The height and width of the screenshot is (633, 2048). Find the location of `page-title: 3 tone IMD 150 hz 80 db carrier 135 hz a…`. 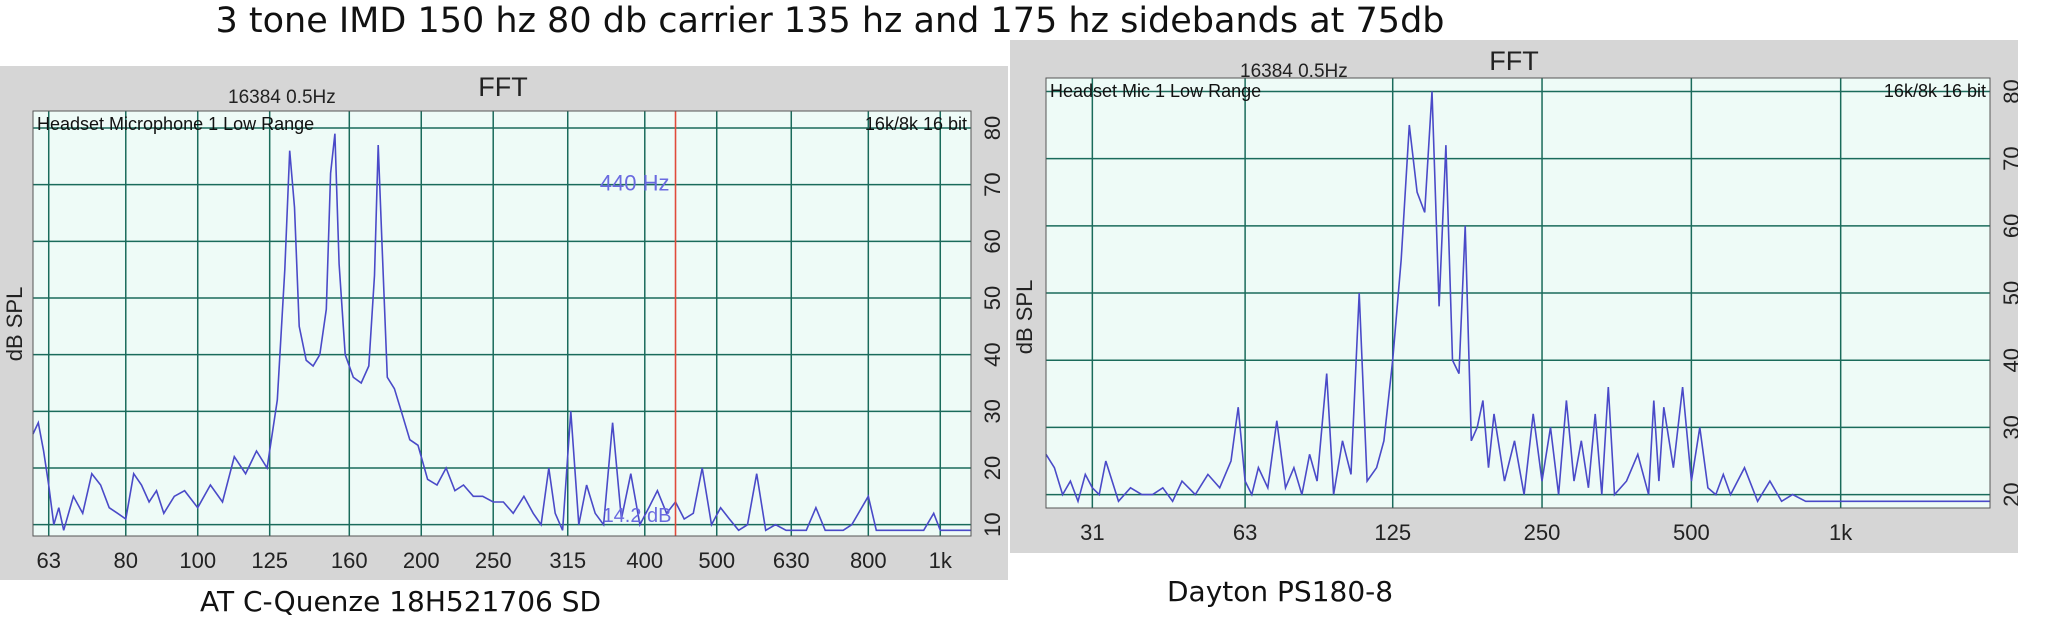

page-title: 3 tone IMD 150 hz 80 db carrier 135 hz a… is located at coordinates (830, 21).